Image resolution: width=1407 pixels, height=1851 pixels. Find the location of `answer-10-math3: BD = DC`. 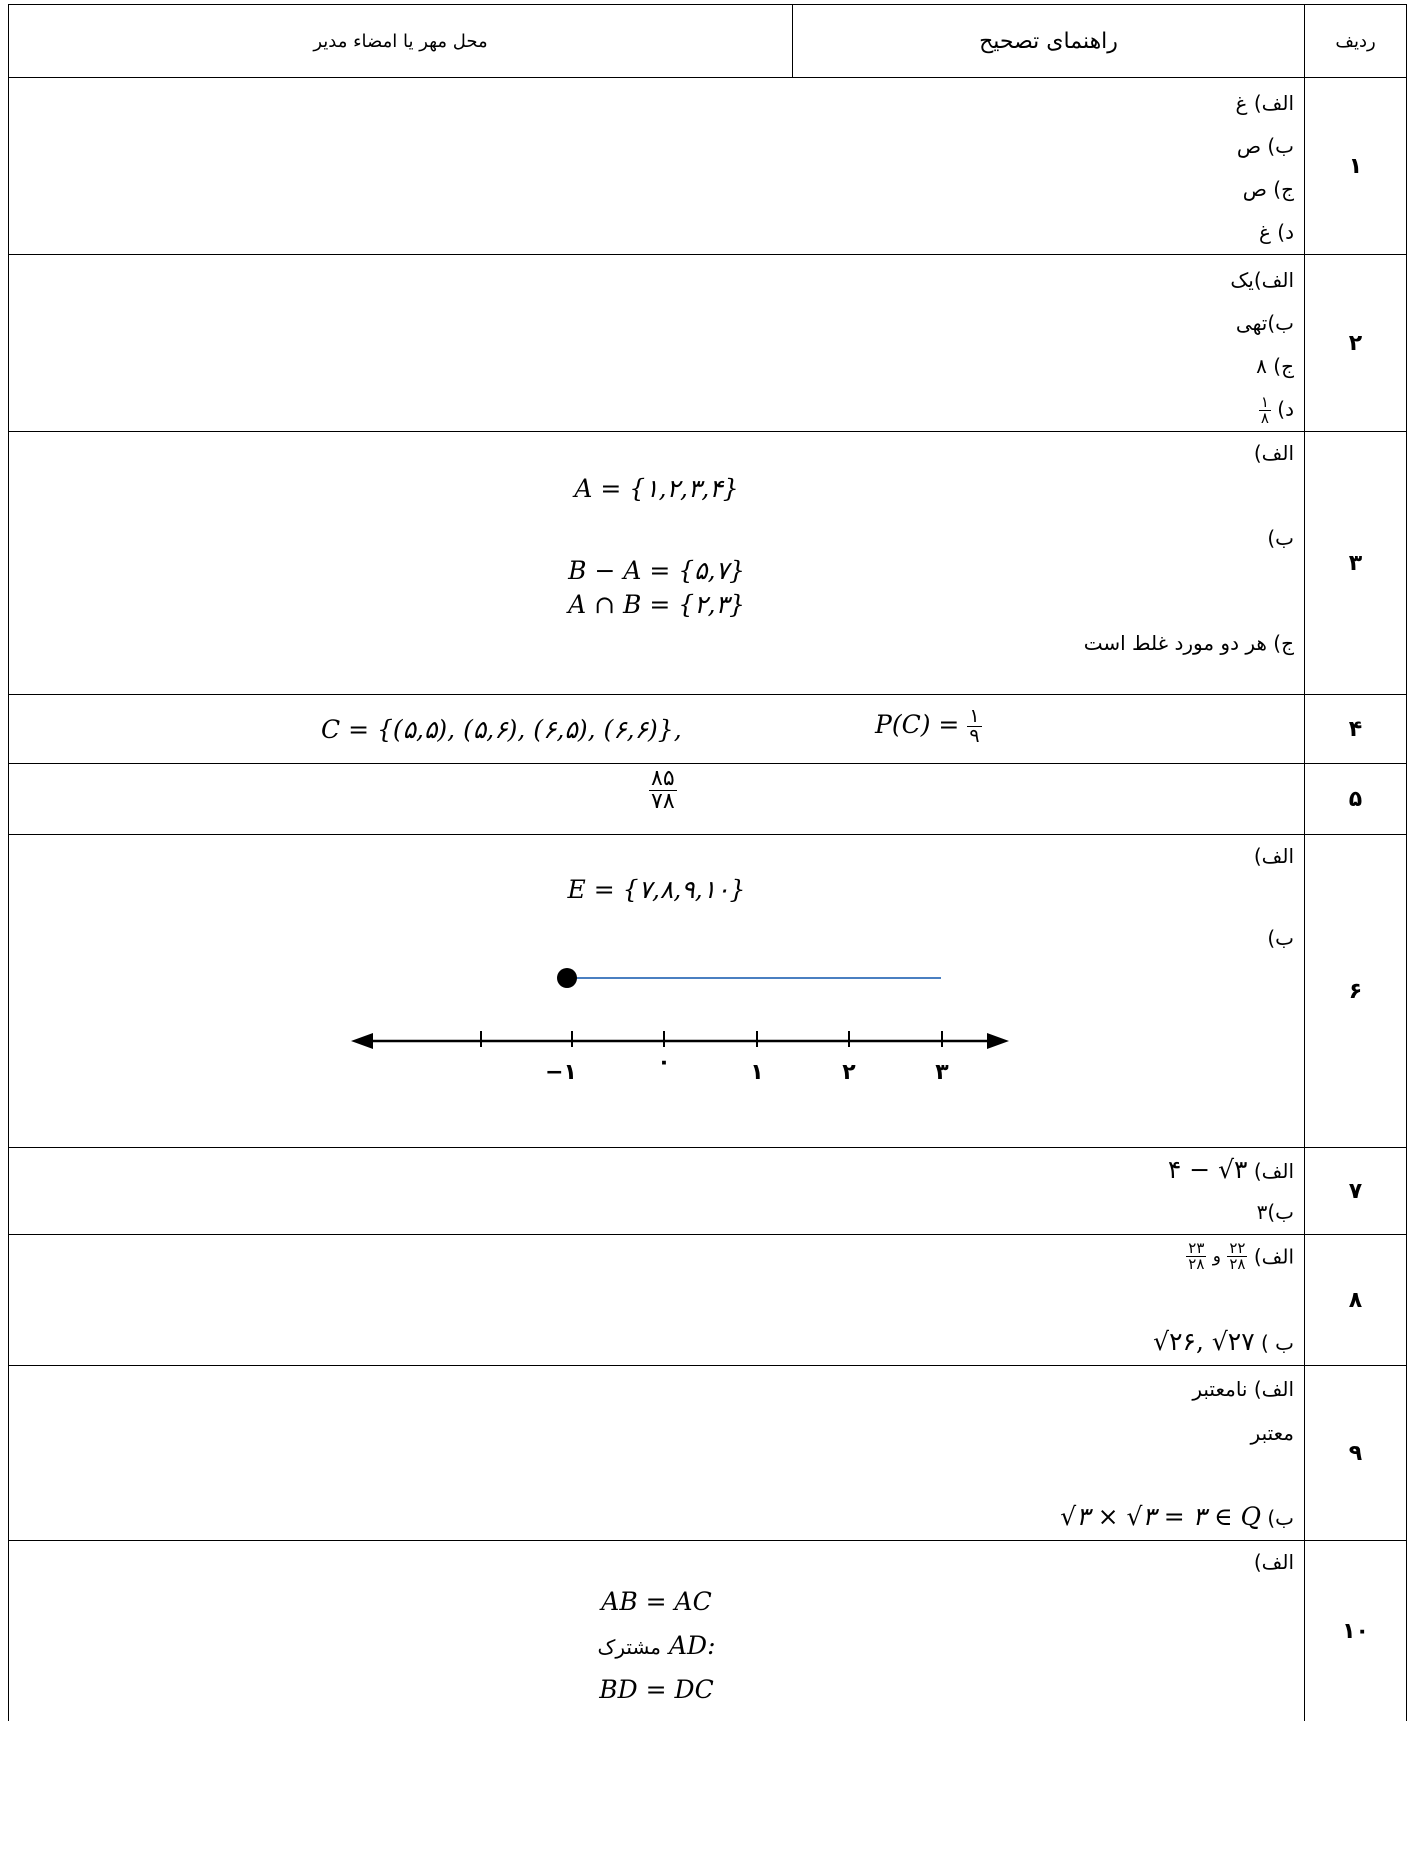

answer-10-math3: BD = DC is located at coordinates (656, 1689).